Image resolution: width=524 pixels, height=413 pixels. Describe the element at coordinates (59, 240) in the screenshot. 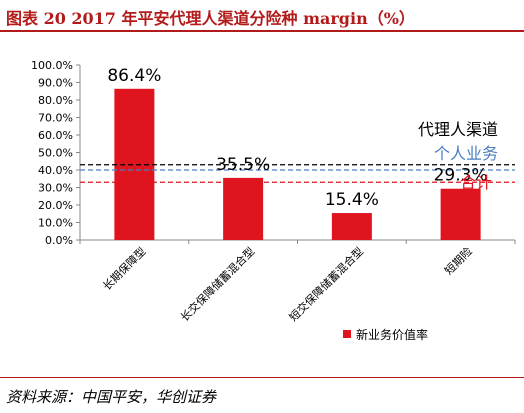

I see `y-tick-label: 0.0%` at that location.